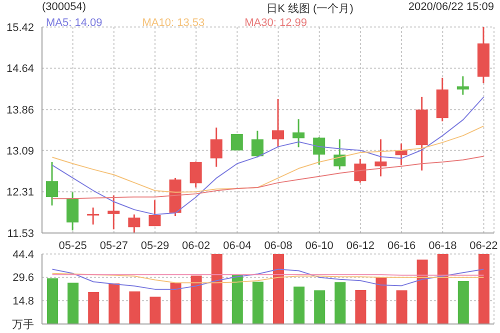 This screenshot has width=500, height=333. What do you see at coordinates (20, 234) in the screenshot?
I see `y-tick-label: 11.53` at bounding box center [20, 234].